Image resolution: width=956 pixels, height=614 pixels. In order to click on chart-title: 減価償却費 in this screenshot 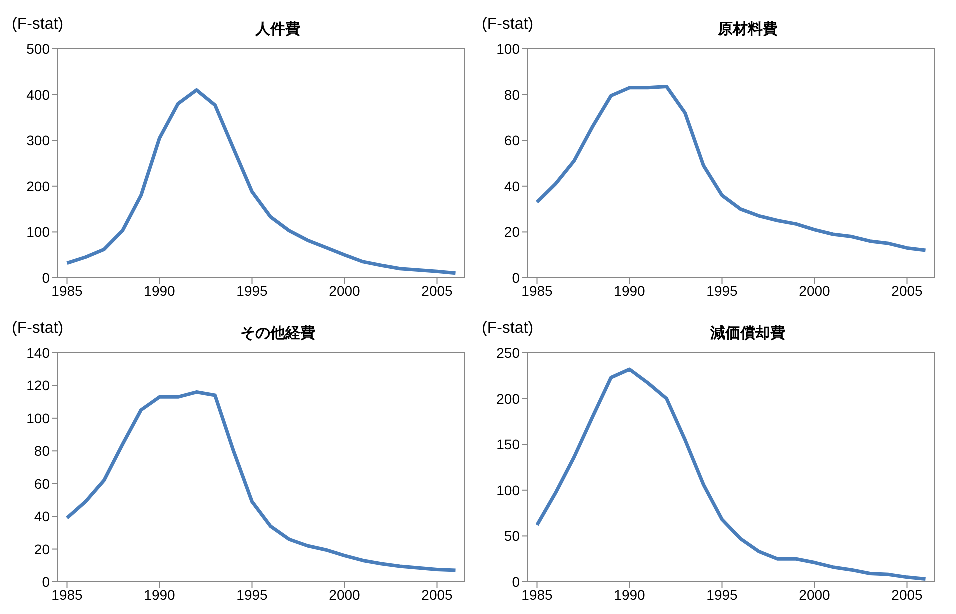, I will do `click(748, 333)`.